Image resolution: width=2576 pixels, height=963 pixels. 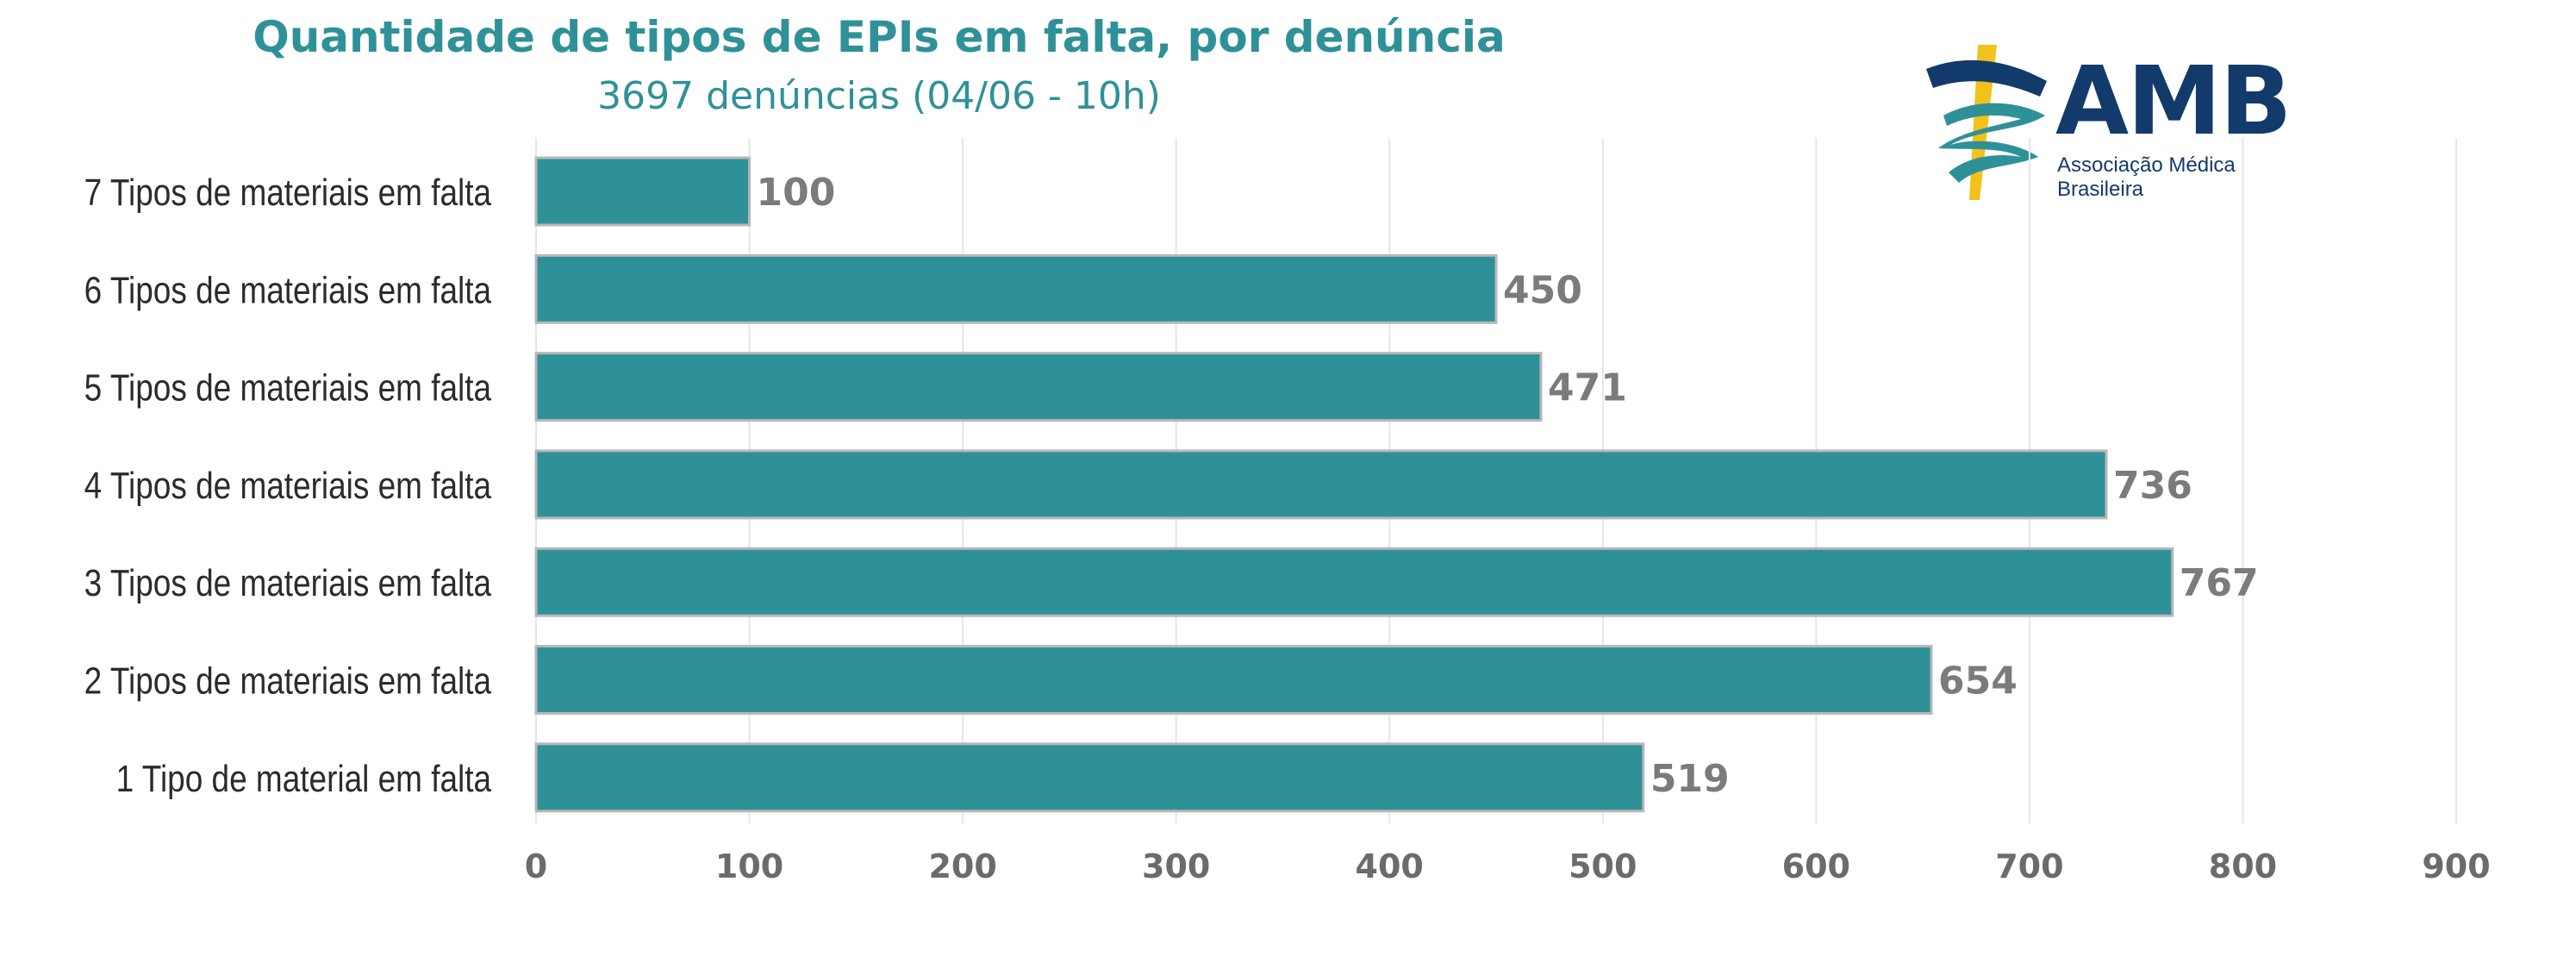 What do you see at coordinates (288, 388) in the screenshot?
I see `category-label: 5 Tipos de materiais em falta` at bounding box center [288, 388].